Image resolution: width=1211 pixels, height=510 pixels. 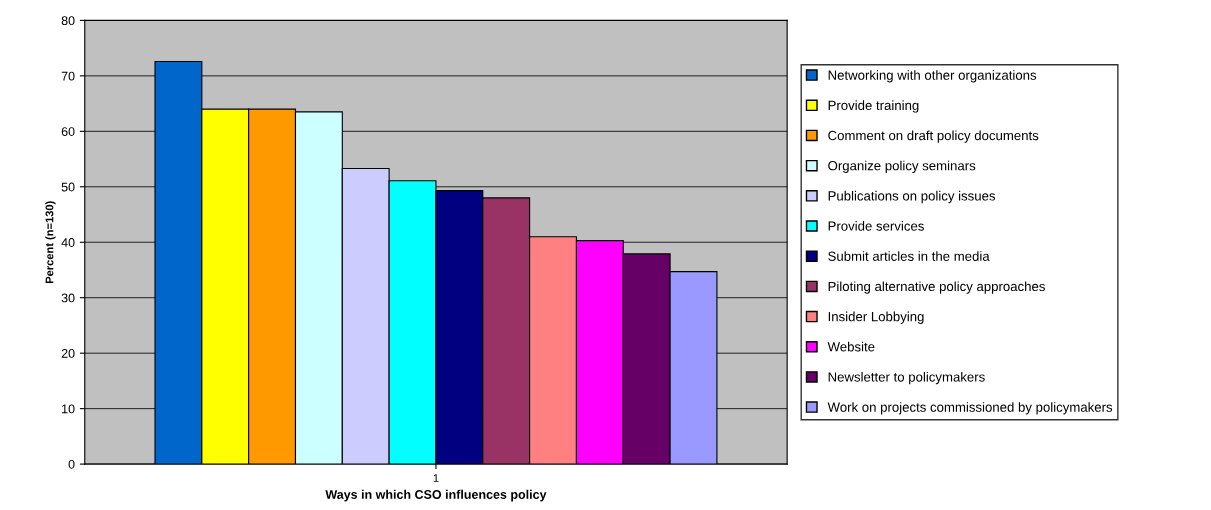 I want to click on y-tick-label: 70, so click(x=68, y=76).